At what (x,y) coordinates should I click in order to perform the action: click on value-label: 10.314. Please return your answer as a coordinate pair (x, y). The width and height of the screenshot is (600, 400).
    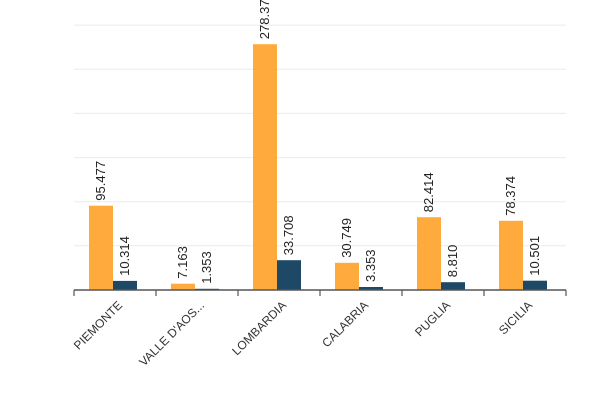
    Looking at the image, I should click on (124, 256).